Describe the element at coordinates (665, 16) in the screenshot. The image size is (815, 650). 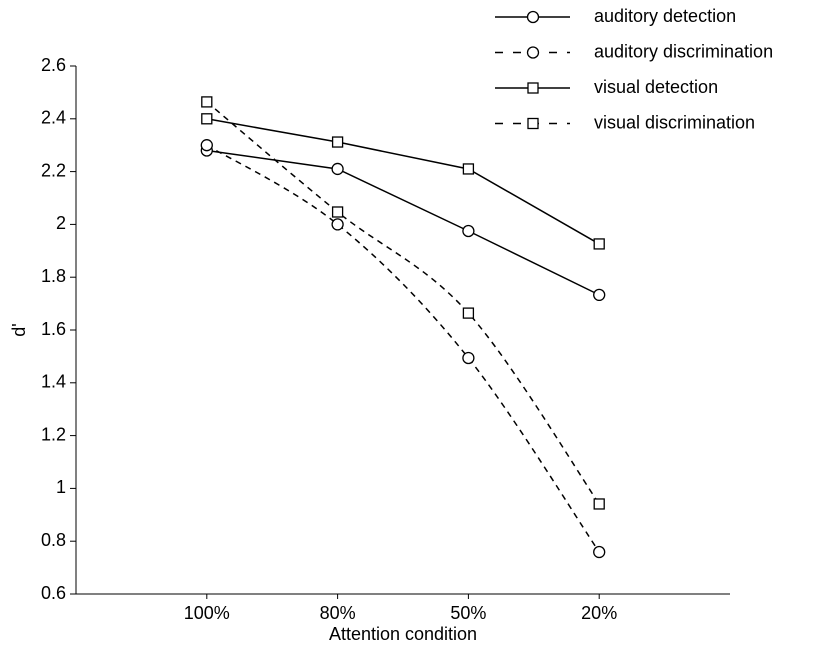
I see `legend-label: auditory detection` at that location.